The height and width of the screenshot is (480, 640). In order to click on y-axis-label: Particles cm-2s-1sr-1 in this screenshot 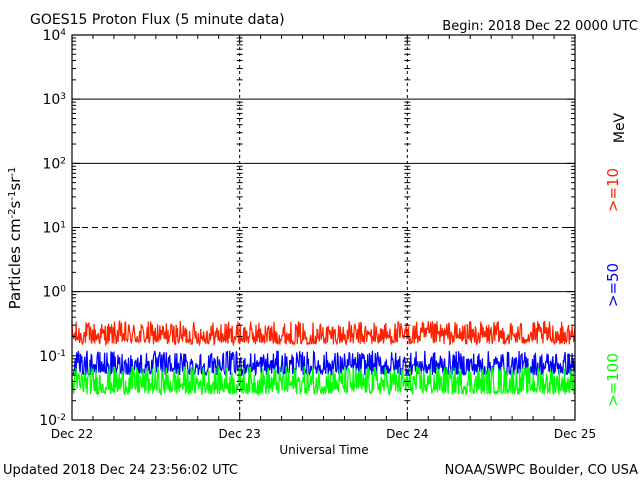, I will do `click(15, 238)`.